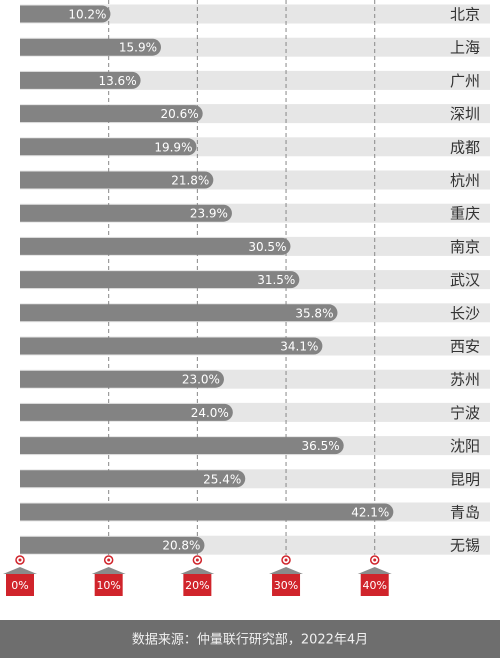 This screenshot has width=500, height=658. I want to click on value-label: 15.9%, so click(138, 48).